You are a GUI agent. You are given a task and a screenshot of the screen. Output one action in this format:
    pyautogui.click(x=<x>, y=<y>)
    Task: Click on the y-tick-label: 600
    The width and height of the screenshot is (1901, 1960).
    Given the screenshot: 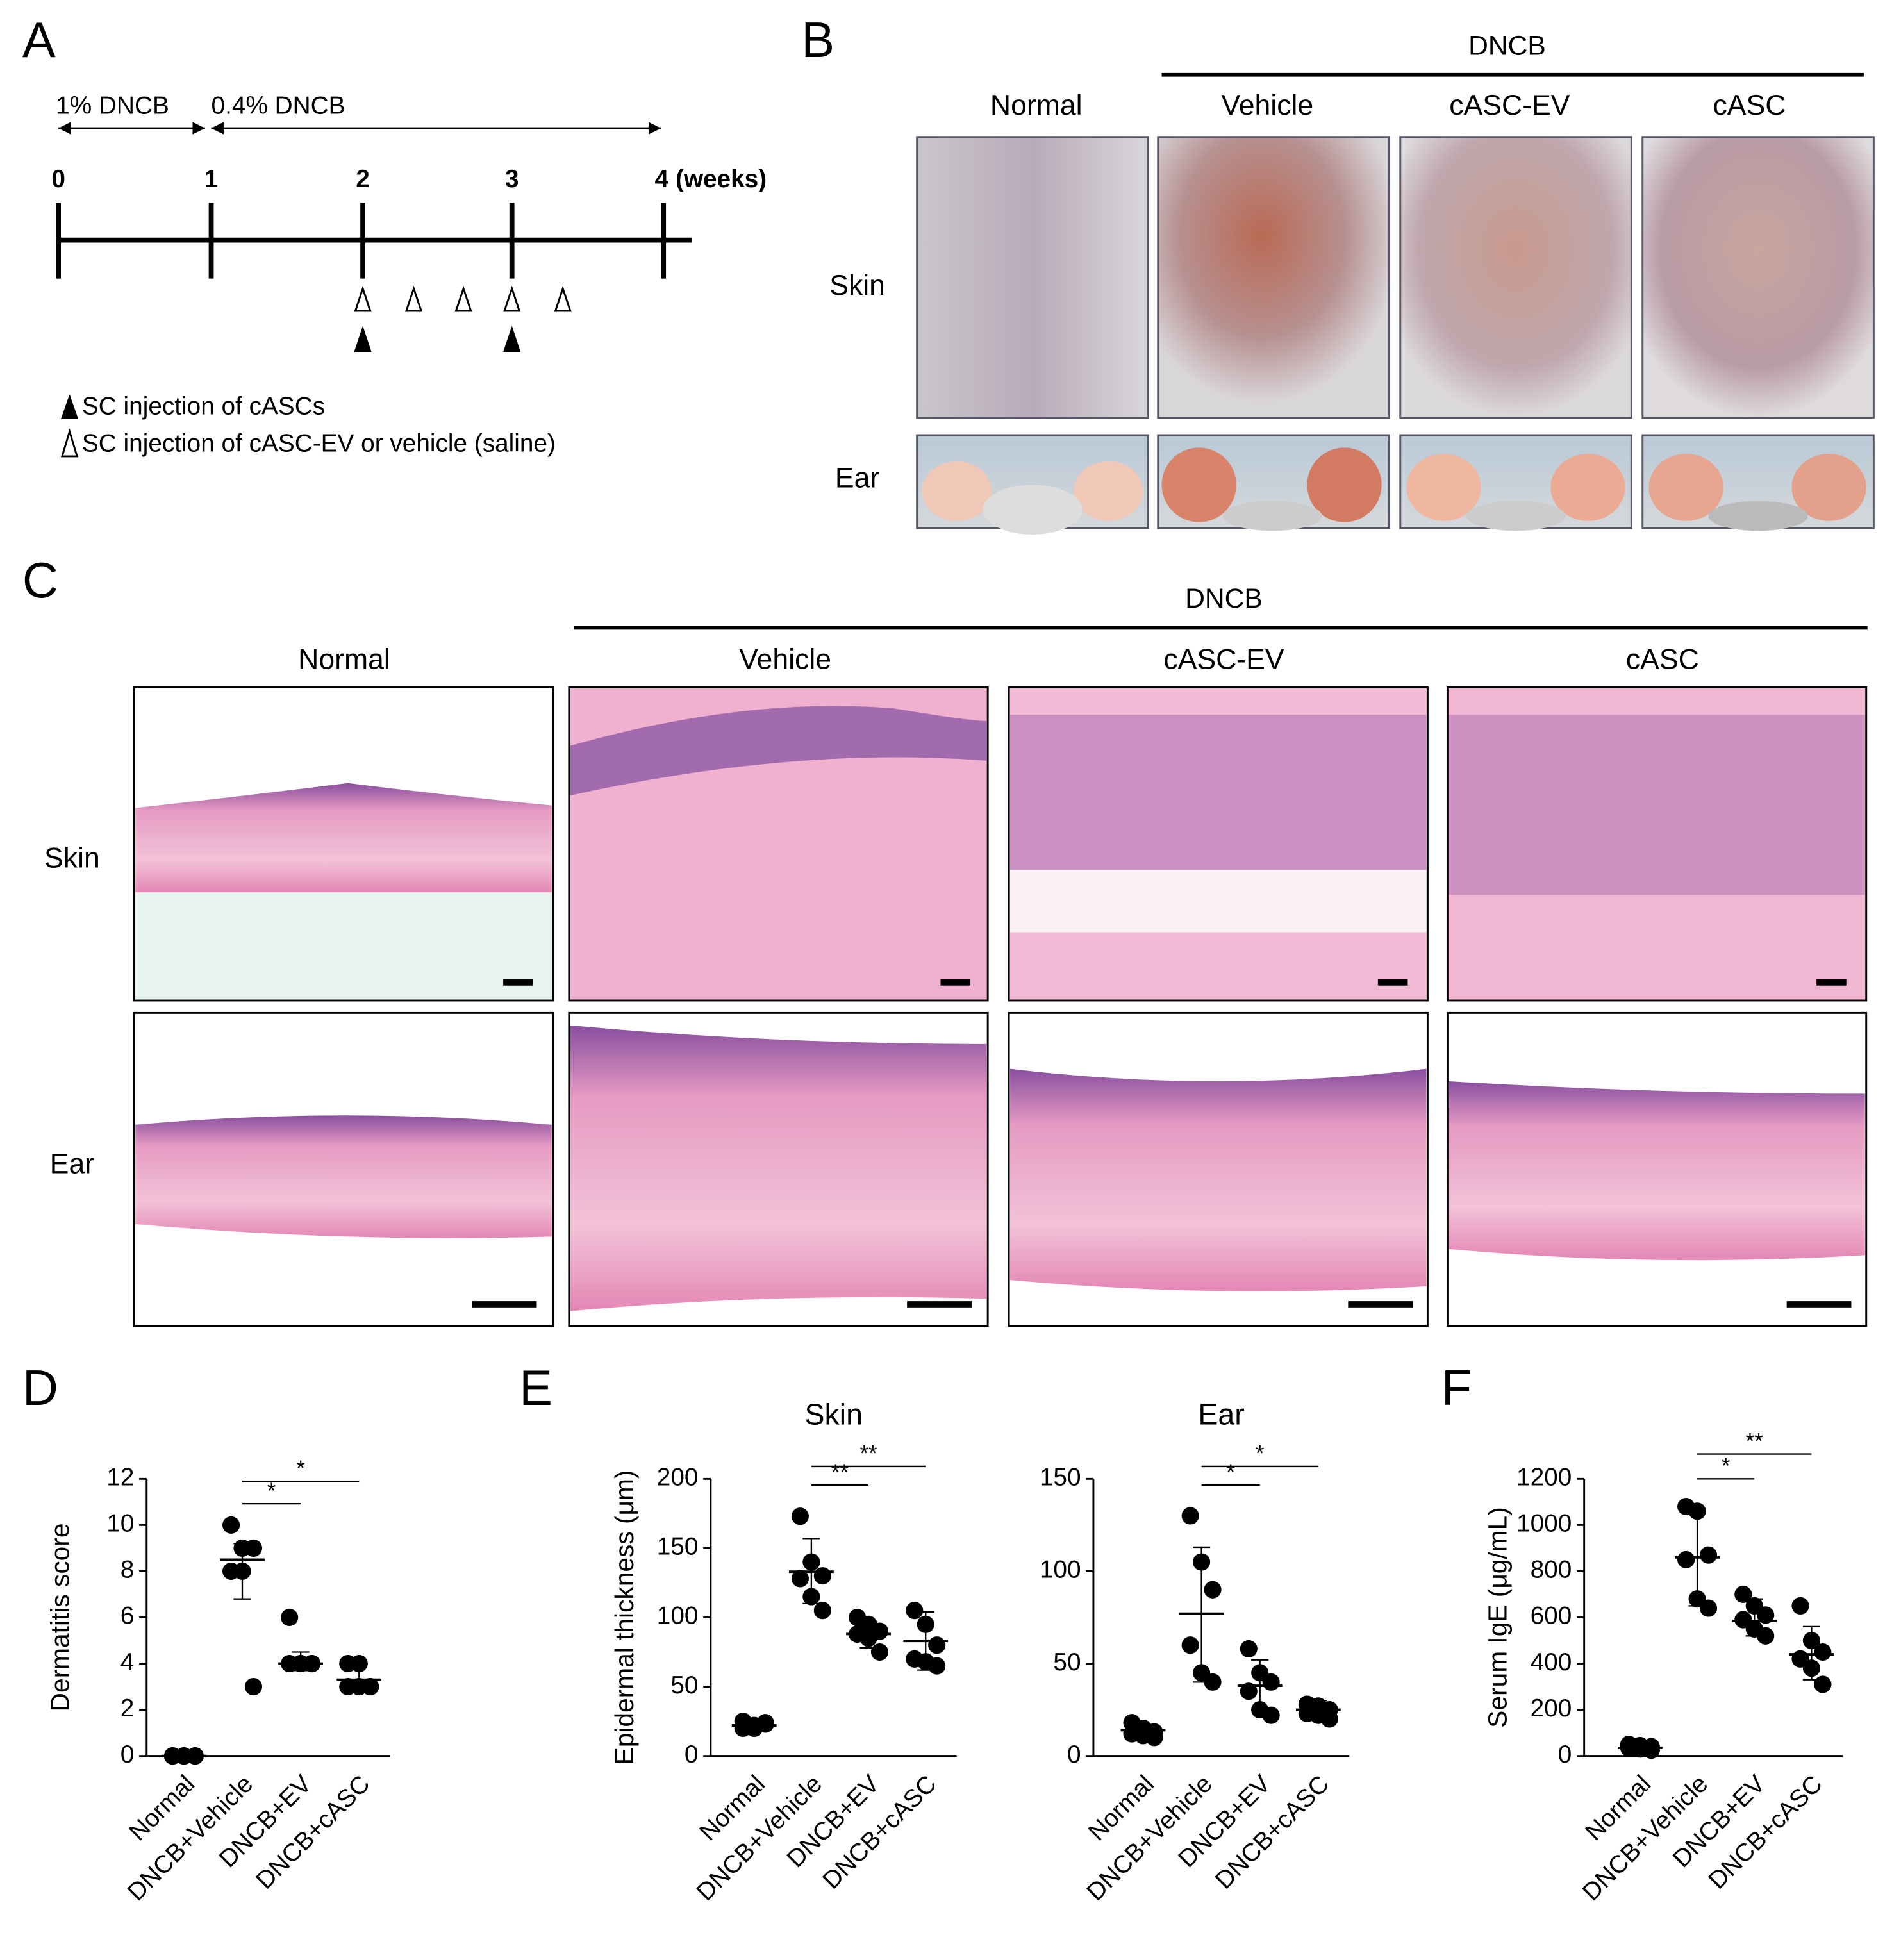 What is the action you would take?
    pyautogui.click(x=1552, y=1616)
    